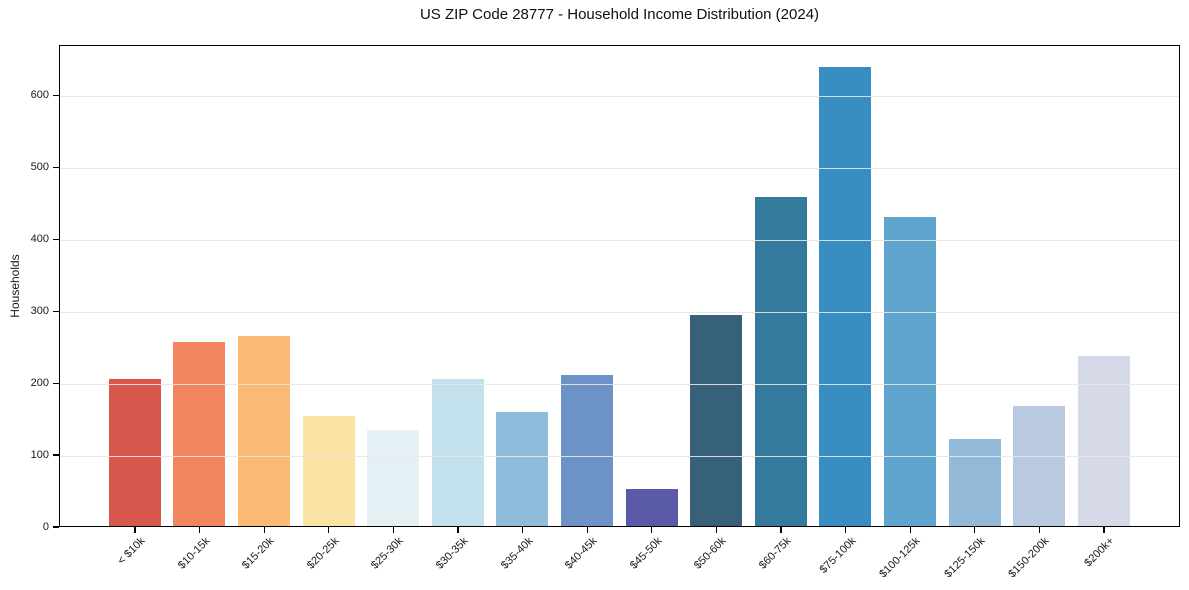 The image size is (1189, 590). Describe the element at coordinates (587, 450) in the screenshot. I see `bar-40-45k` at that location.